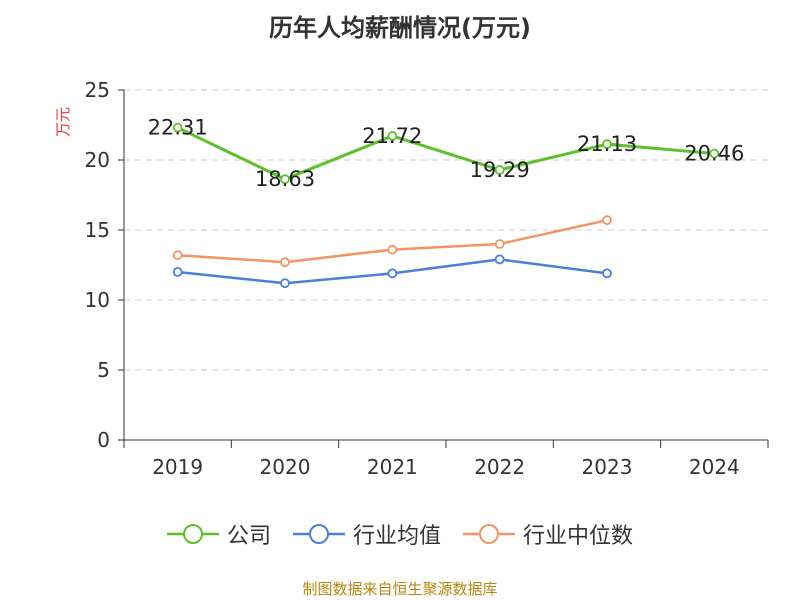 The image size is (800, 600). Describe the element at coordinates (578, 536) in the screenshot. I see `legend-label: 行业中位数` at that location.